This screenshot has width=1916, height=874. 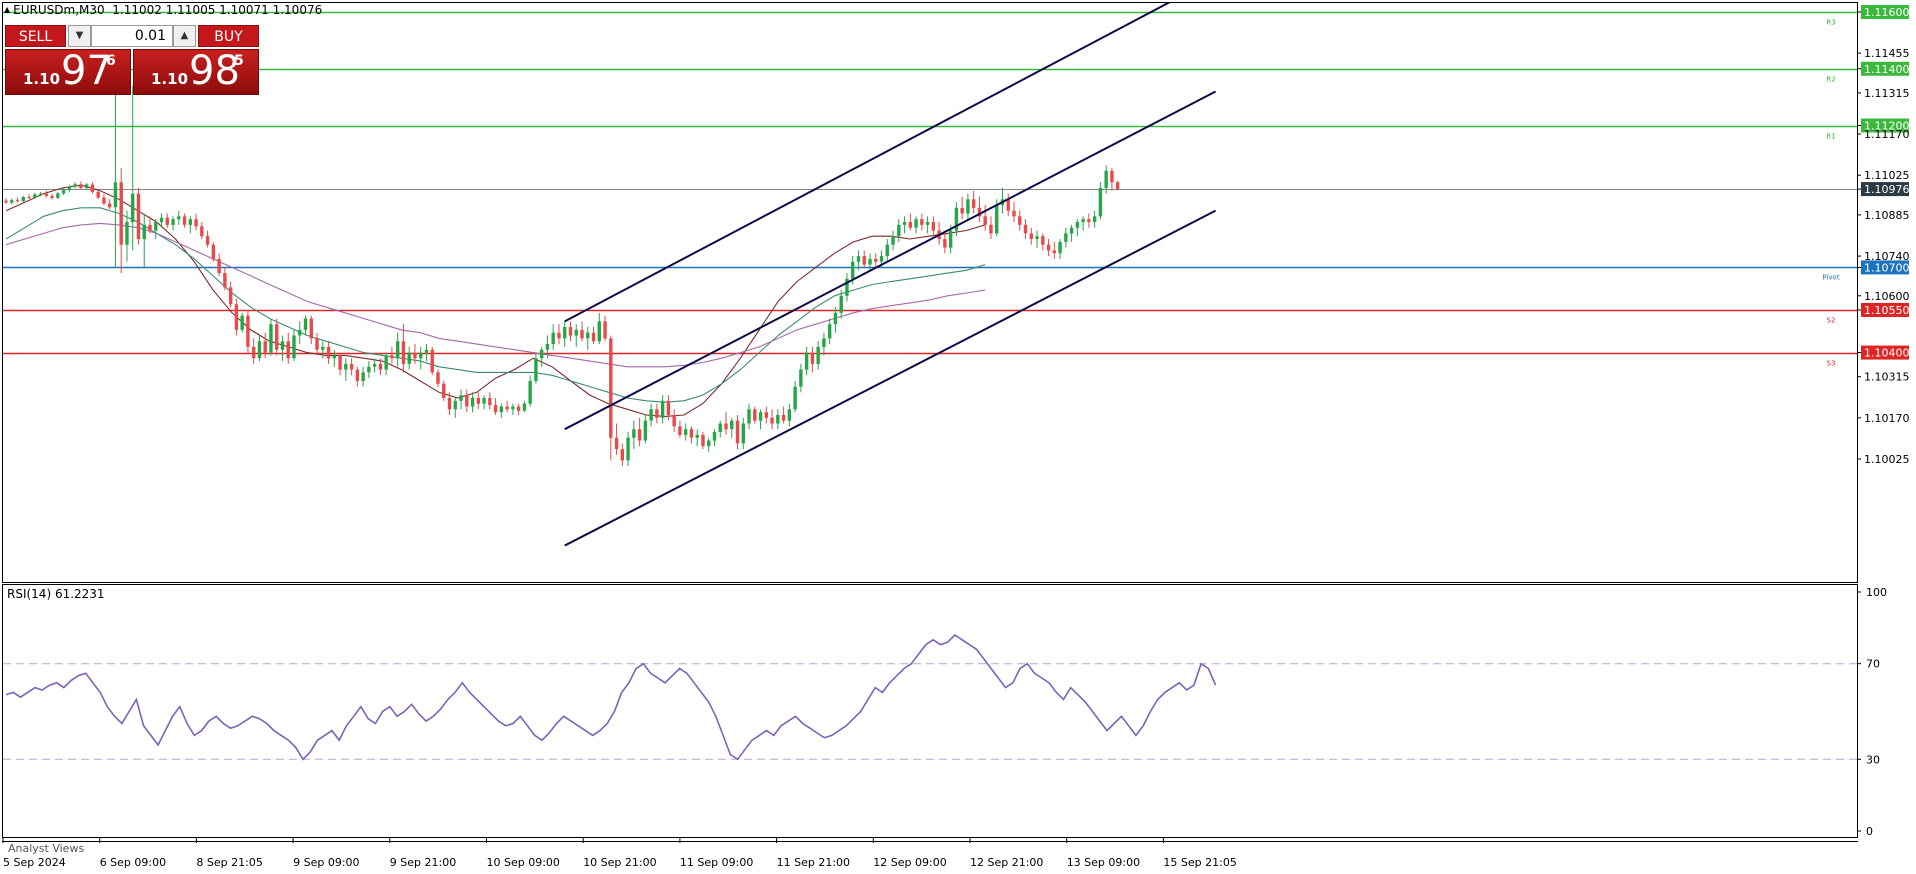 I want to click on time-label: 10 Sep 21:00, so click(x=619, y=862).